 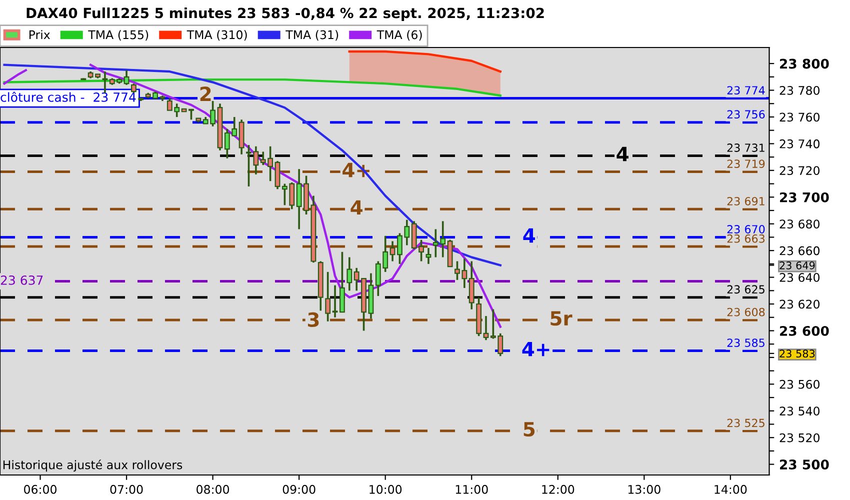 What do you see at coordinates (800, 117) in the screenshot?
I see `y-tick-label: 23 760` at bounding box center [800, 117].